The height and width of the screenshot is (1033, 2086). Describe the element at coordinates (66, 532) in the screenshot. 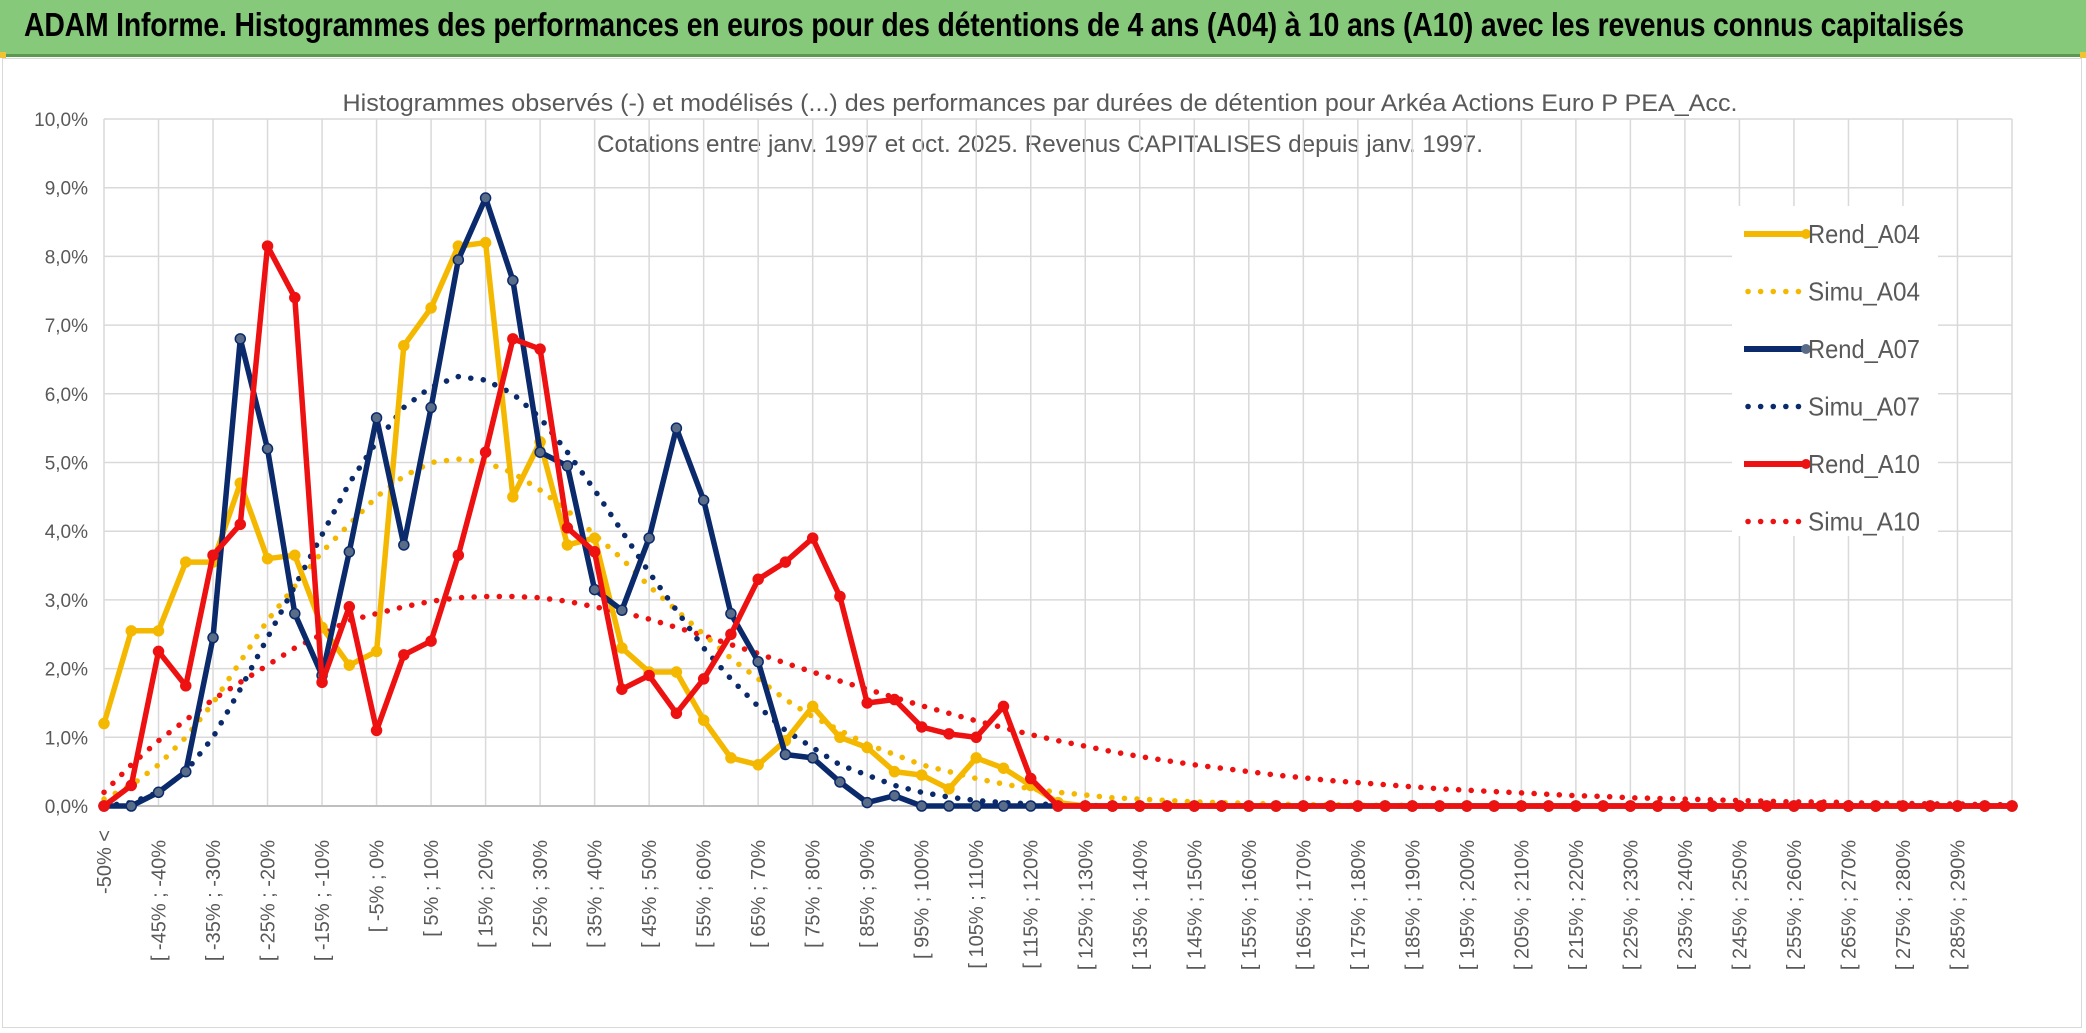

I see `y-tick-label: 4,0%` at that location.